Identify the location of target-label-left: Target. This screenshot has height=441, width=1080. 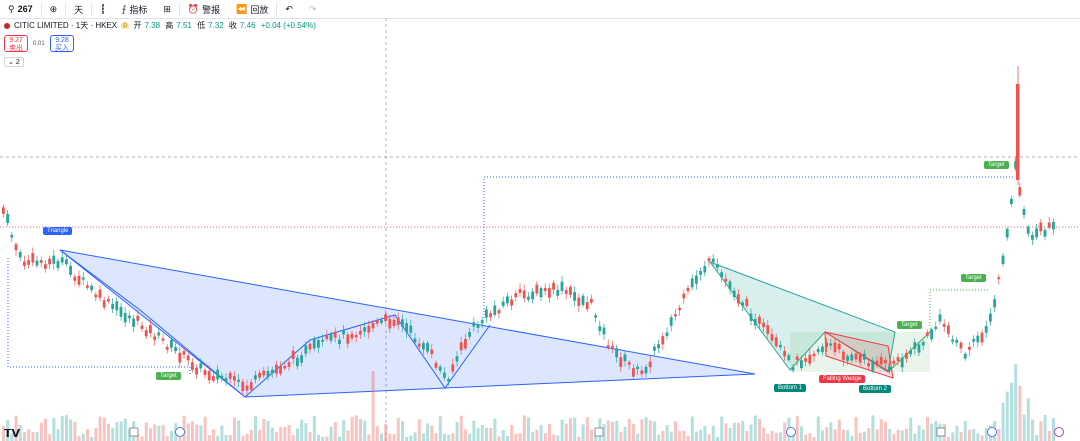
(168, 376).